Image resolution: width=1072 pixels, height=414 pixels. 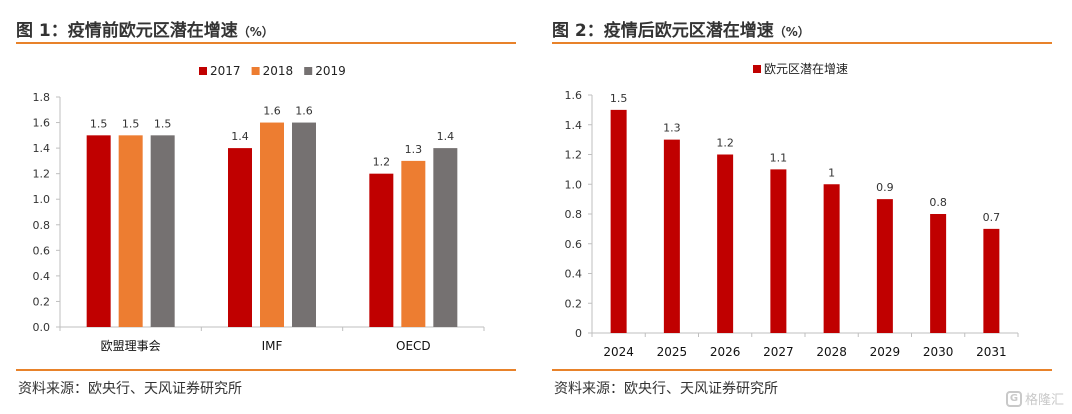 What do you see at coordinates (991, 352) in the screenshot?
I see `x-category-label: 2031` at bounding box center [991, 352].